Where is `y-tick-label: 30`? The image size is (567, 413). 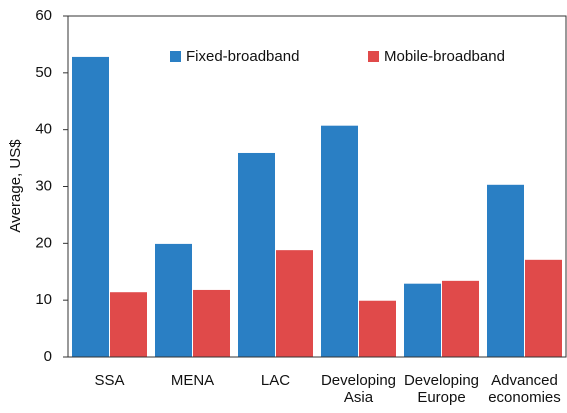
y-tick-label: 30 is located at coordinates (43, 185).